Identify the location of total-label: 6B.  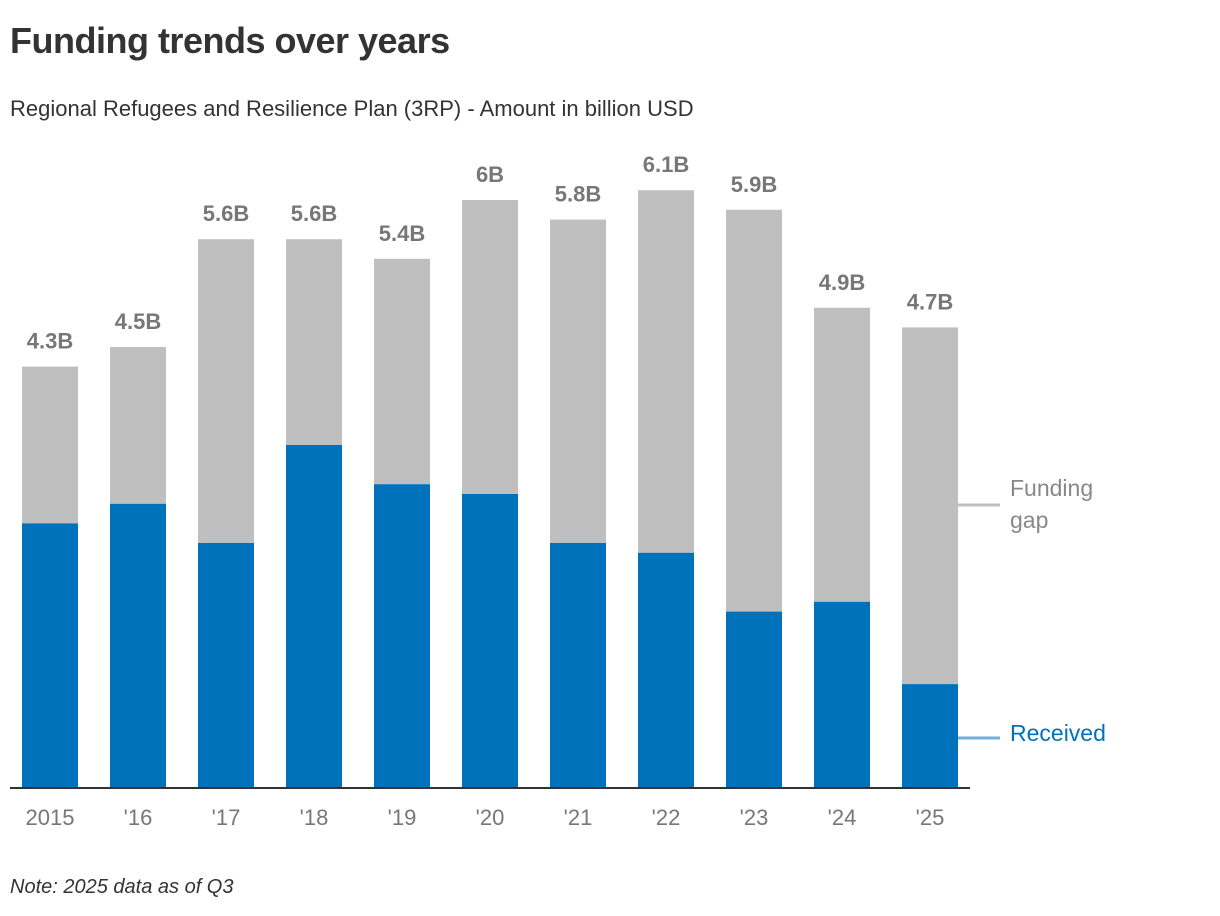
(490, 174).